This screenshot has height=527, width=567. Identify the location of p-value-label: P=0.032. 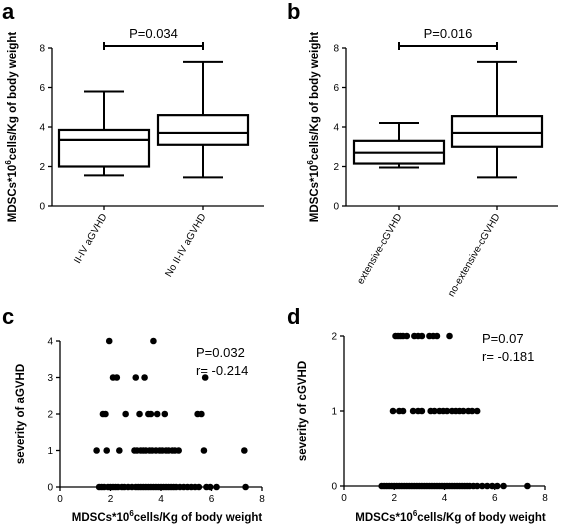
(220, 352).